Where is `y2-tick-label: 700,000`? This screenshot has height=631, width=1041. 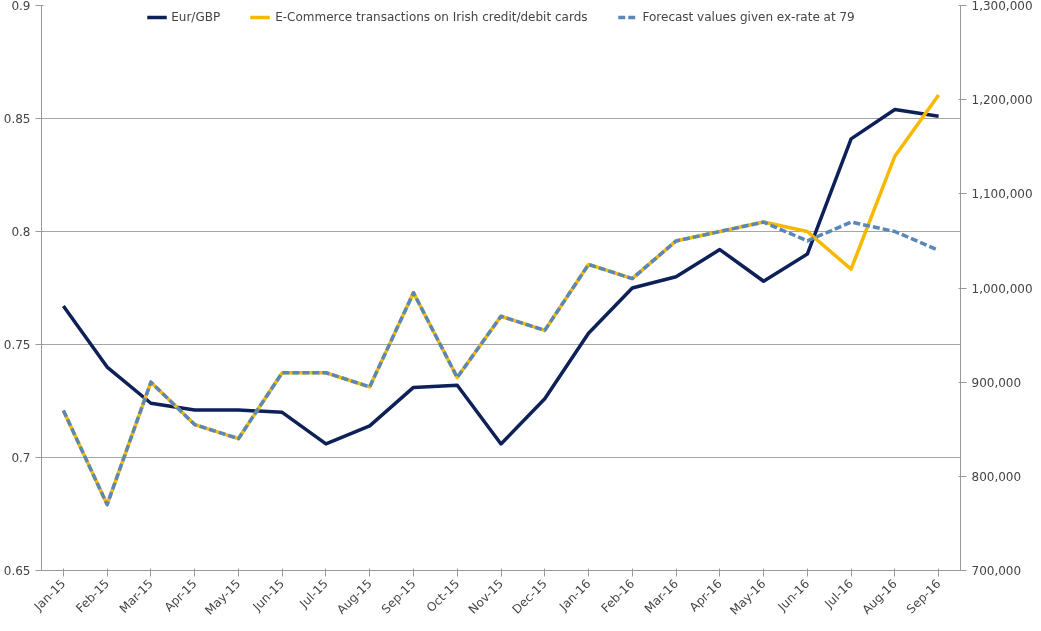 y2-tick-label: 700,000 is located at coordinates (996, 571).